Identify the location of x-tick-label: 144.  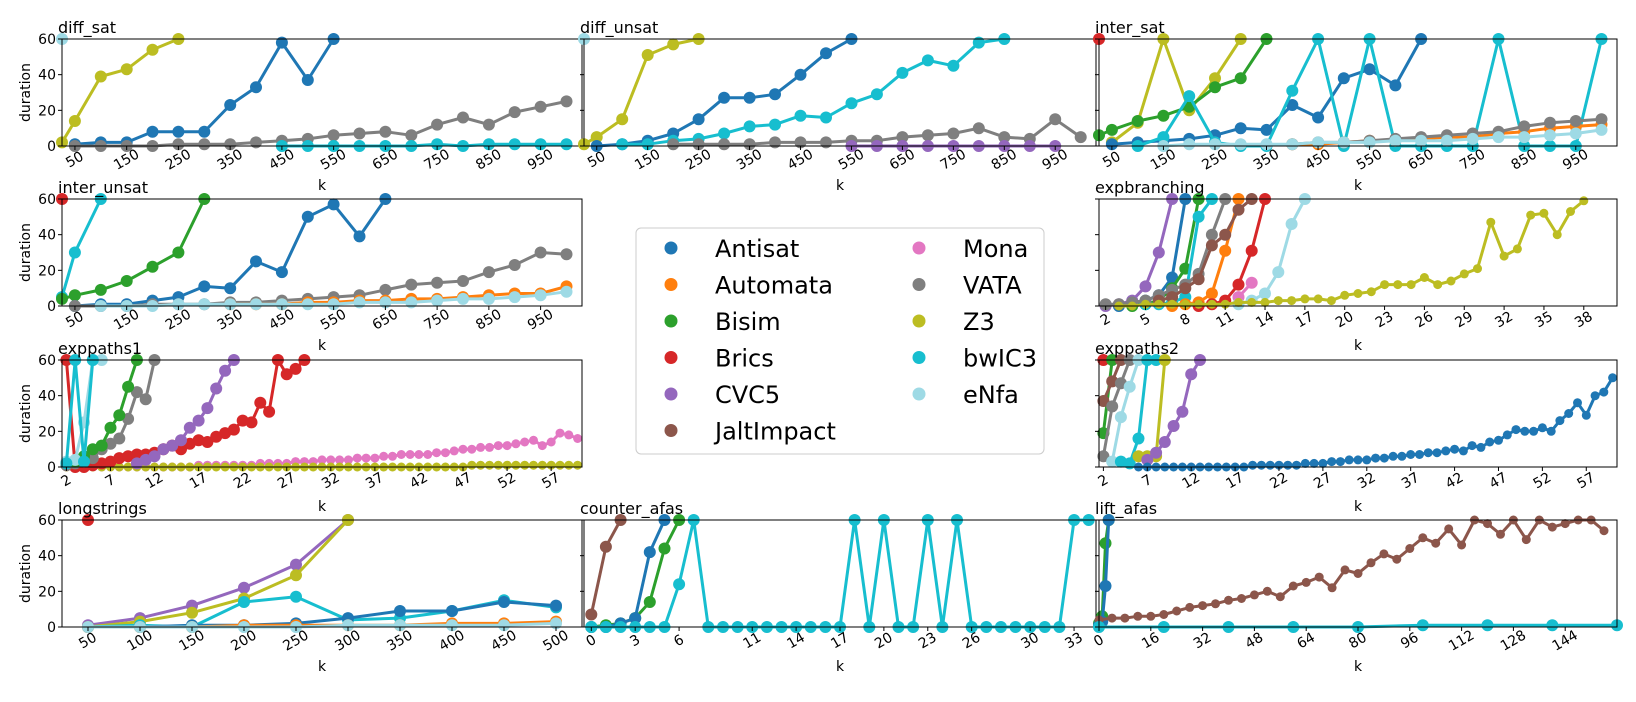
(1565, 640).